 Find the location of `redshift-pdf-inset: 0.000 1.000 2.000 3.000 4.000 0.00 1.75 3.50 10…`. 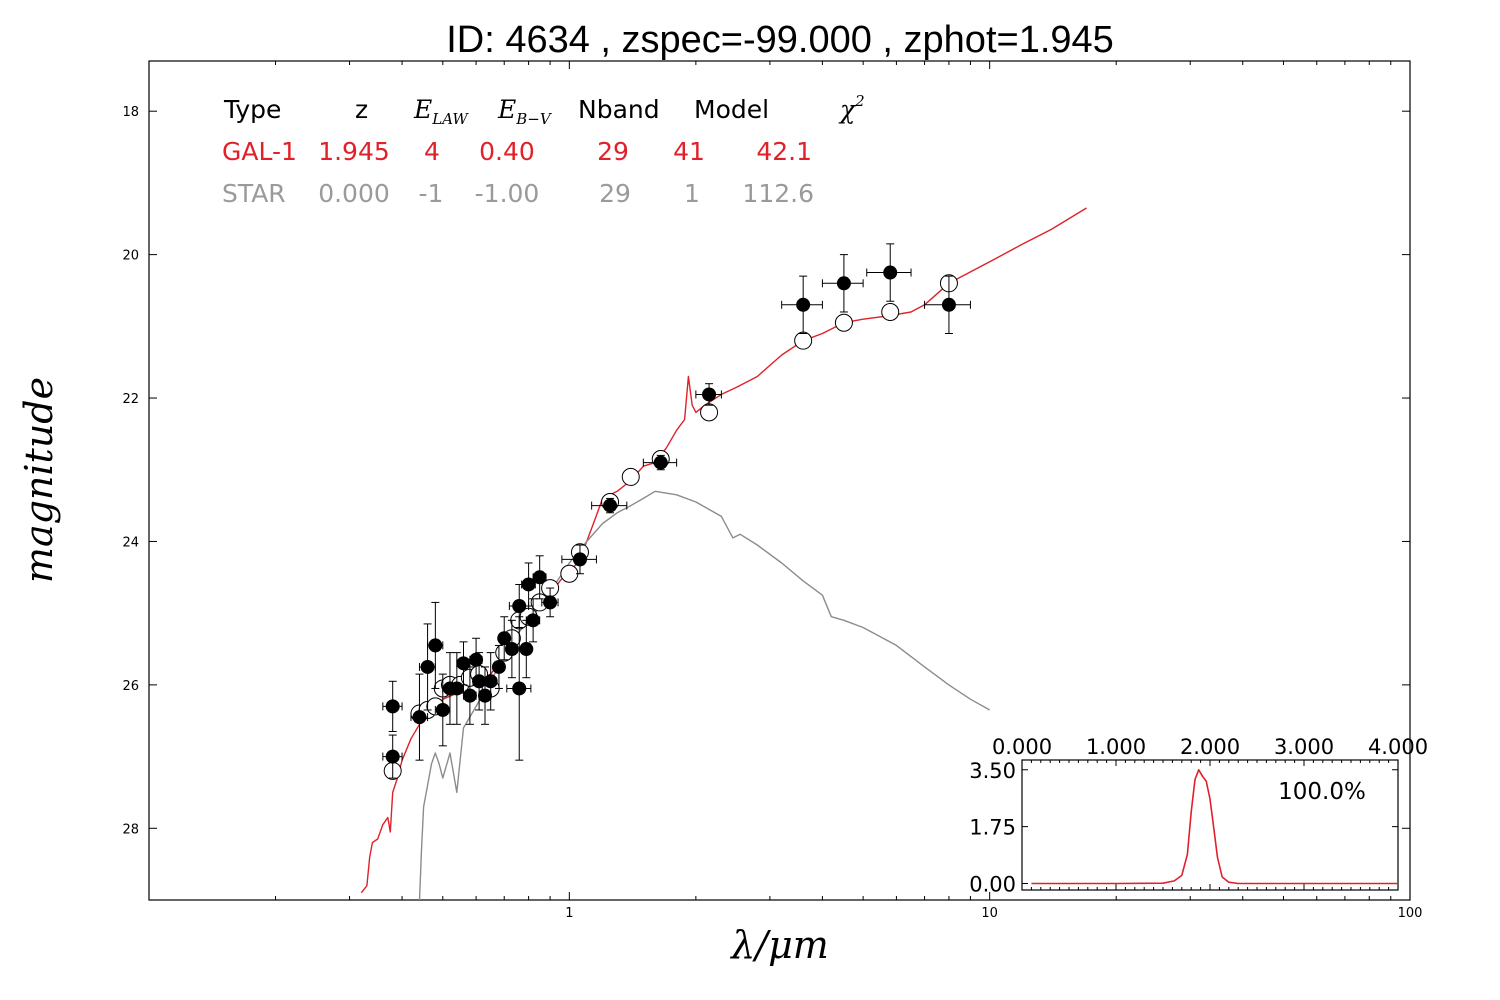

redshift-pdf-inset: 0.000 1.000 2.000 3.000 4.000 0.00 1.75 3.50 10… is located at coordinates (1198, 816).